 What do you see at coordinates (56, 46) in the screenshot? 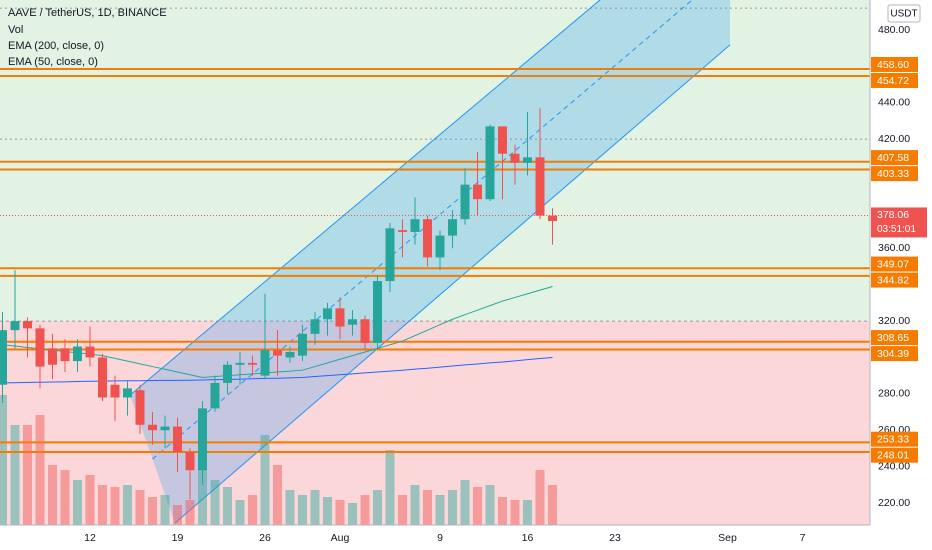
I see `legend-item: EMA (200, close, 0)` at bounding box center [56, 46].